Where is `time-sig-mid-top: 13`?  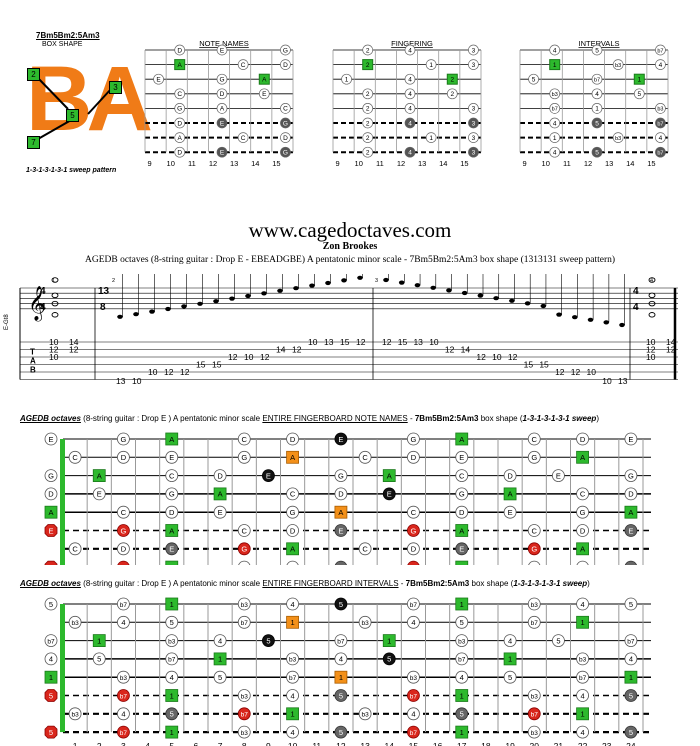
time-sig-mid-top: 13 is located at coordinates (104, 291).